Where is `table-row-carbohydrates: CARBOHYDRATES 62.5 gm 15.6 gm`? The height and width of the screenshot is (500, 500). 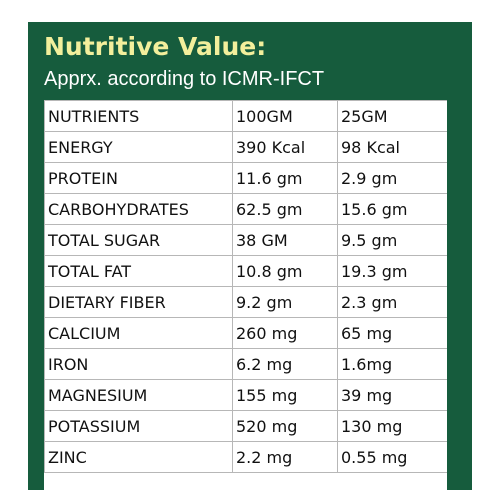
table-row-carbohydrates: CARBOHYDRATES 62.5 gm 15.6 gm is located at coordinates (245, 209).